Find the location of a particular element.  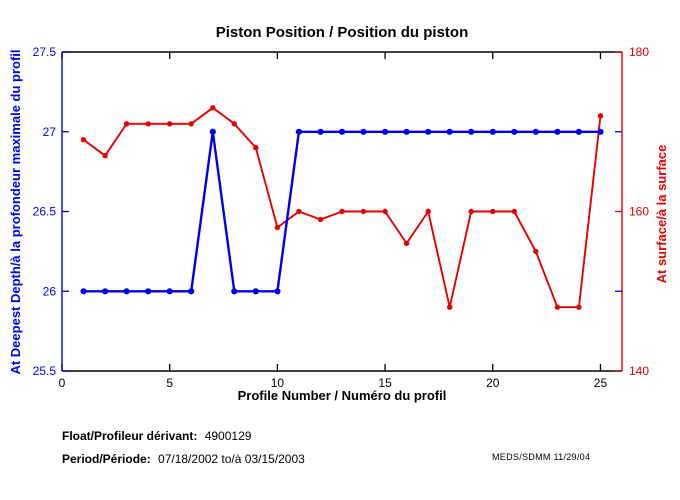

left-tick-label: 27 is located at coordinates (50, 132).